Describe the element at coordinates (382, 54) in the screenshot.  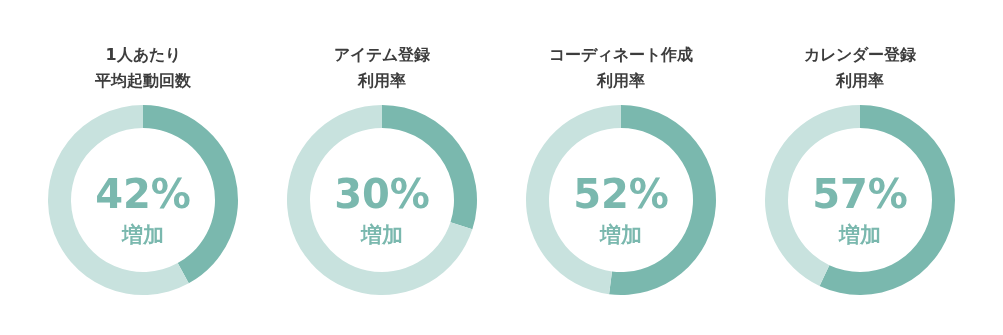
I see `chart-title: アイテム登録` at that location.